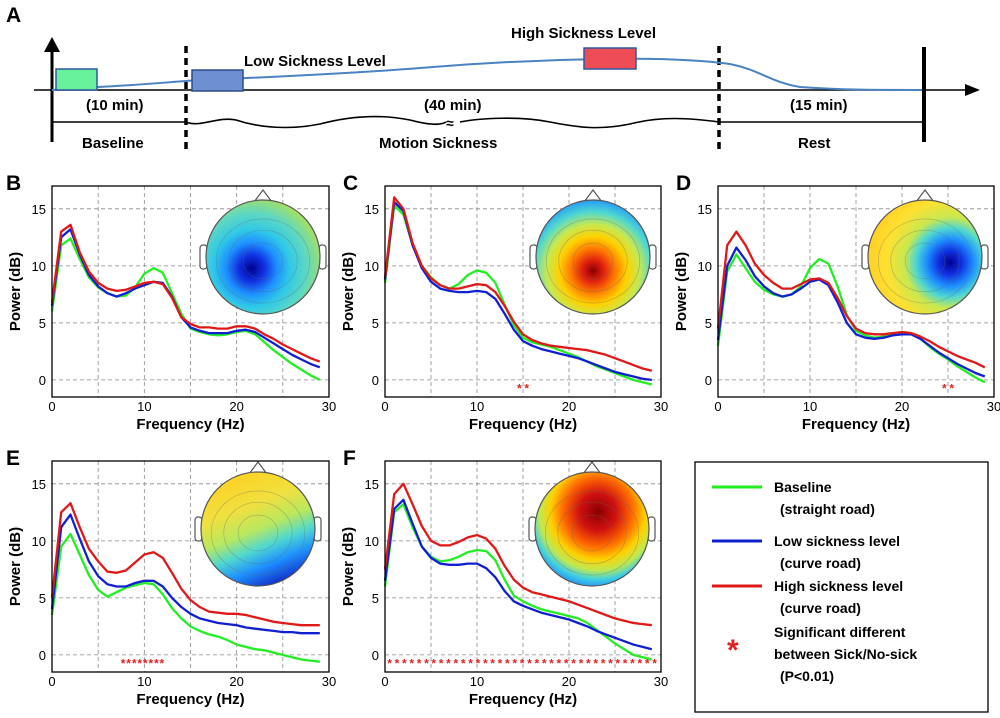 This screenshot has width=1000, height=718. I want to click on legend-label-baseline: Baseline, so click(803, 487).